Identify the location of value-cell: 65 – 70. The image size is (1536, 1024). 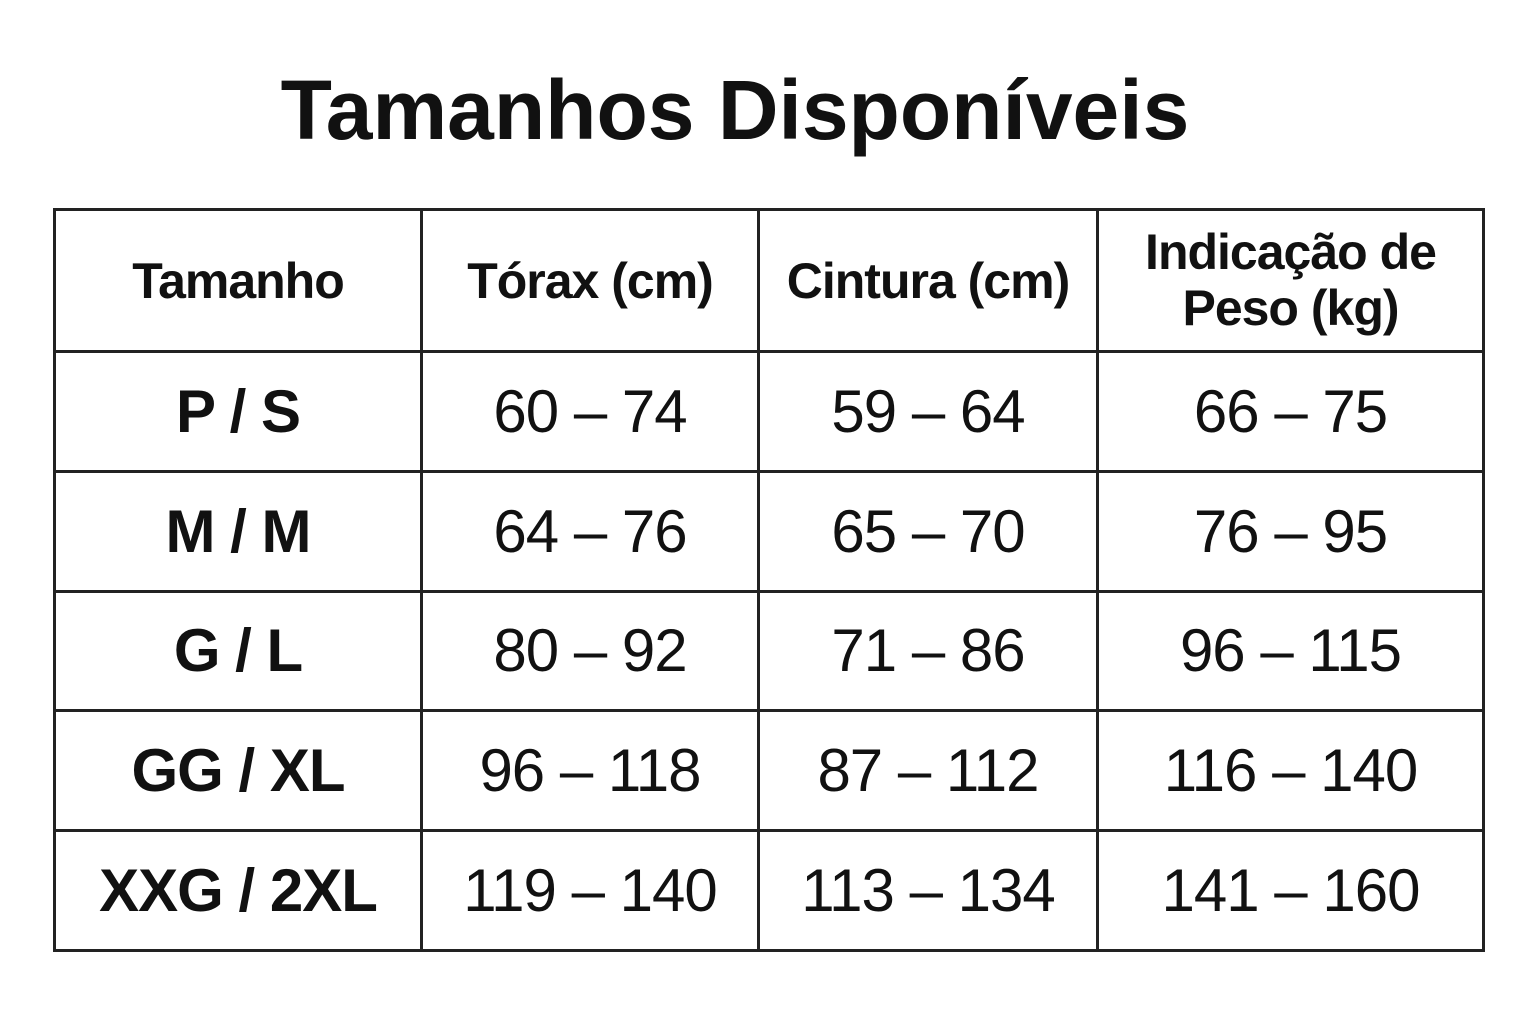
(928, 531).